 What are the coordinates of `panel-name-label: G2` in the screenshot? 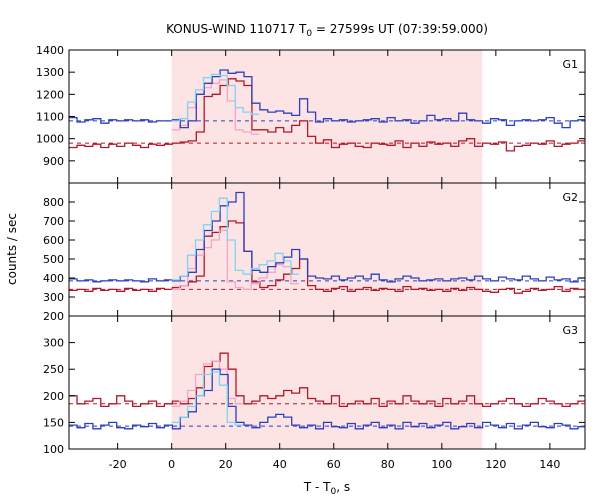 It's located at (570, 197).